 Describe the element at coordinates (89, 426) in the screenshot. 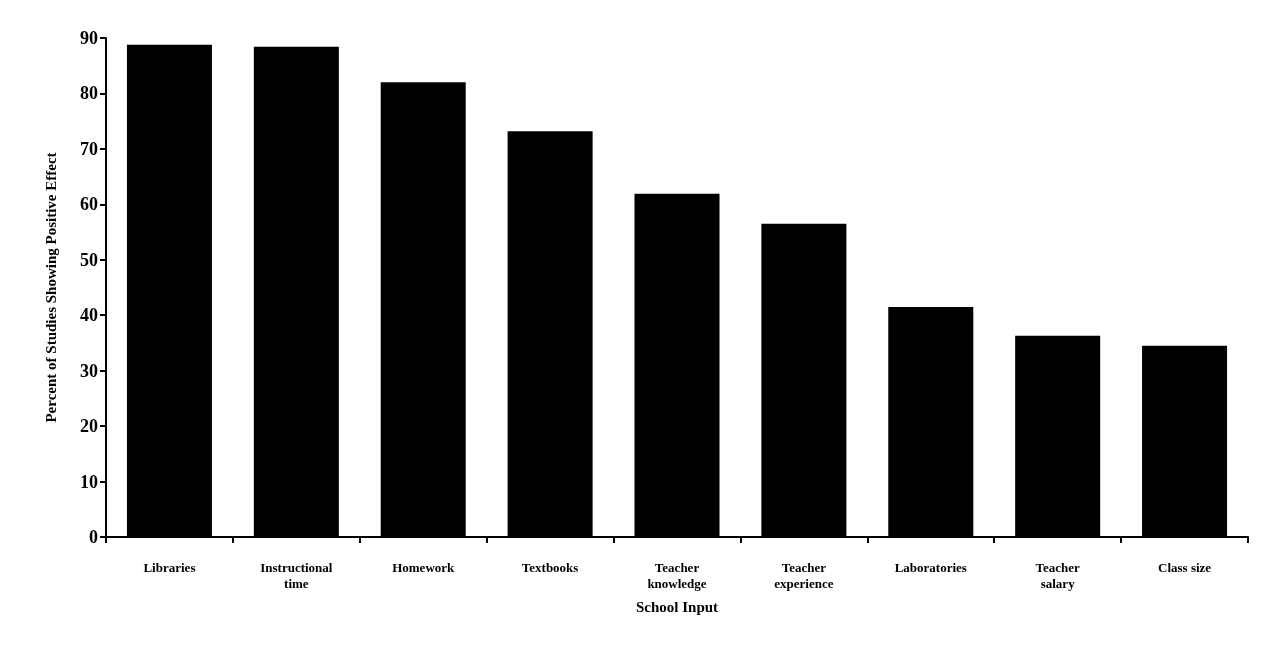

I see `y-tick-label: 20` at that location.